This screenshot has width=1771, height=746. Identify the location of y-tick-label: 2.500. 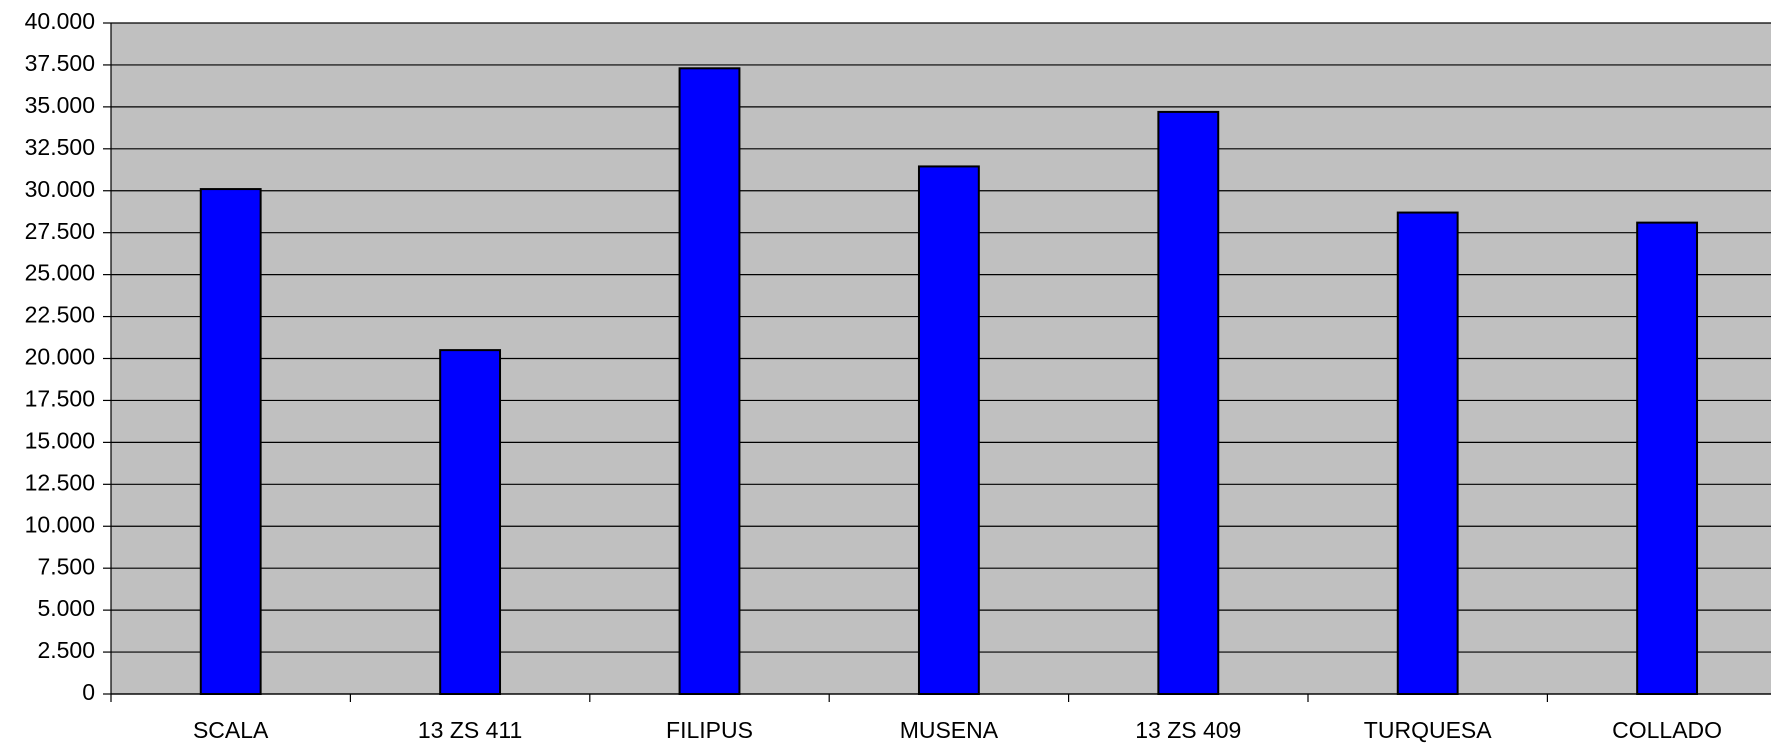
(66, 650).